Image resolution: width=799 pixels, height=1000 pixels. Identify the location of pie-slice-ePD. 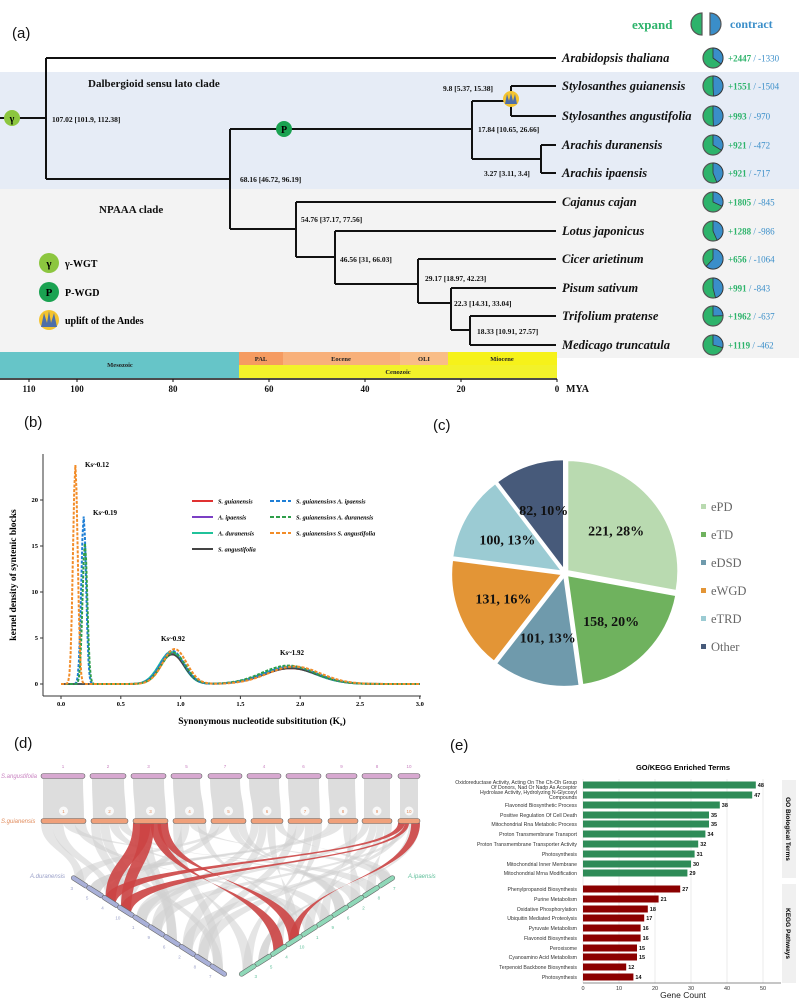
(623, 526).